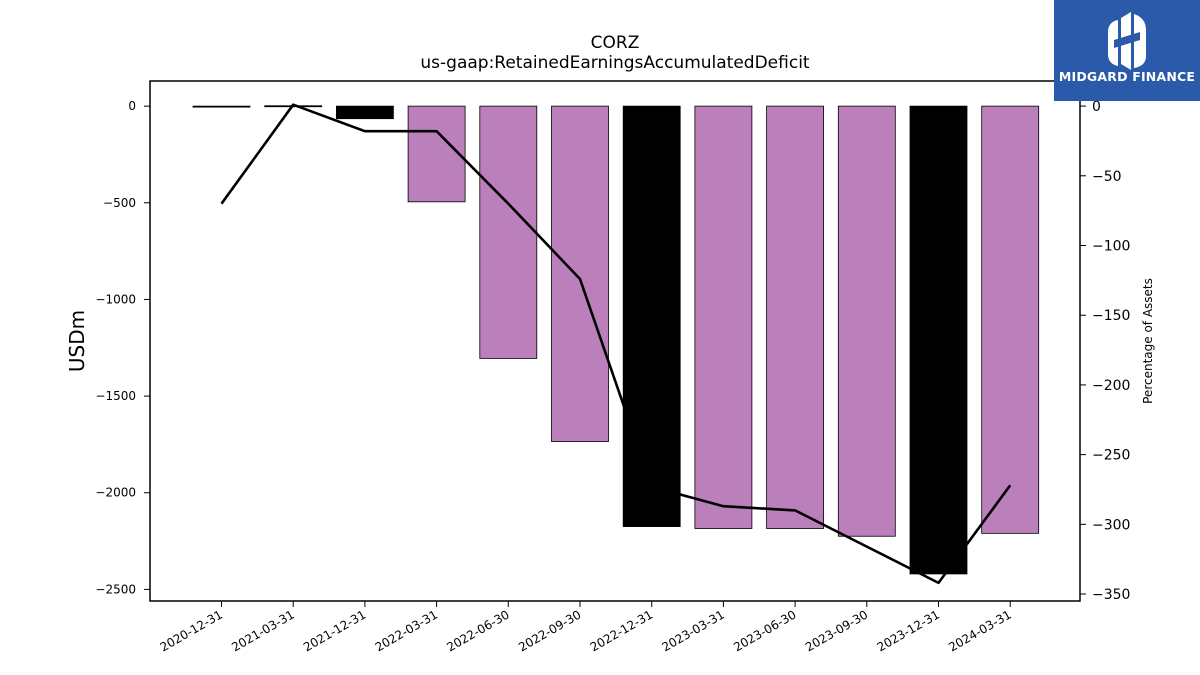 Image resolution: width=1200 pixels, height=675 pixels. What do you see at coordinates (692, 630) in the screenshot?
I see `x-tick-label: 2023-03-31` at bounding box center [692, 630].